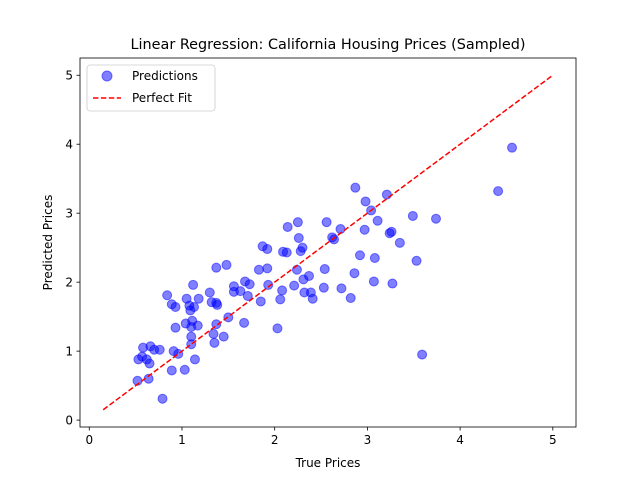  I want to click on legend-label-perfect-fit: Perfect Fit, so click(162, 98).